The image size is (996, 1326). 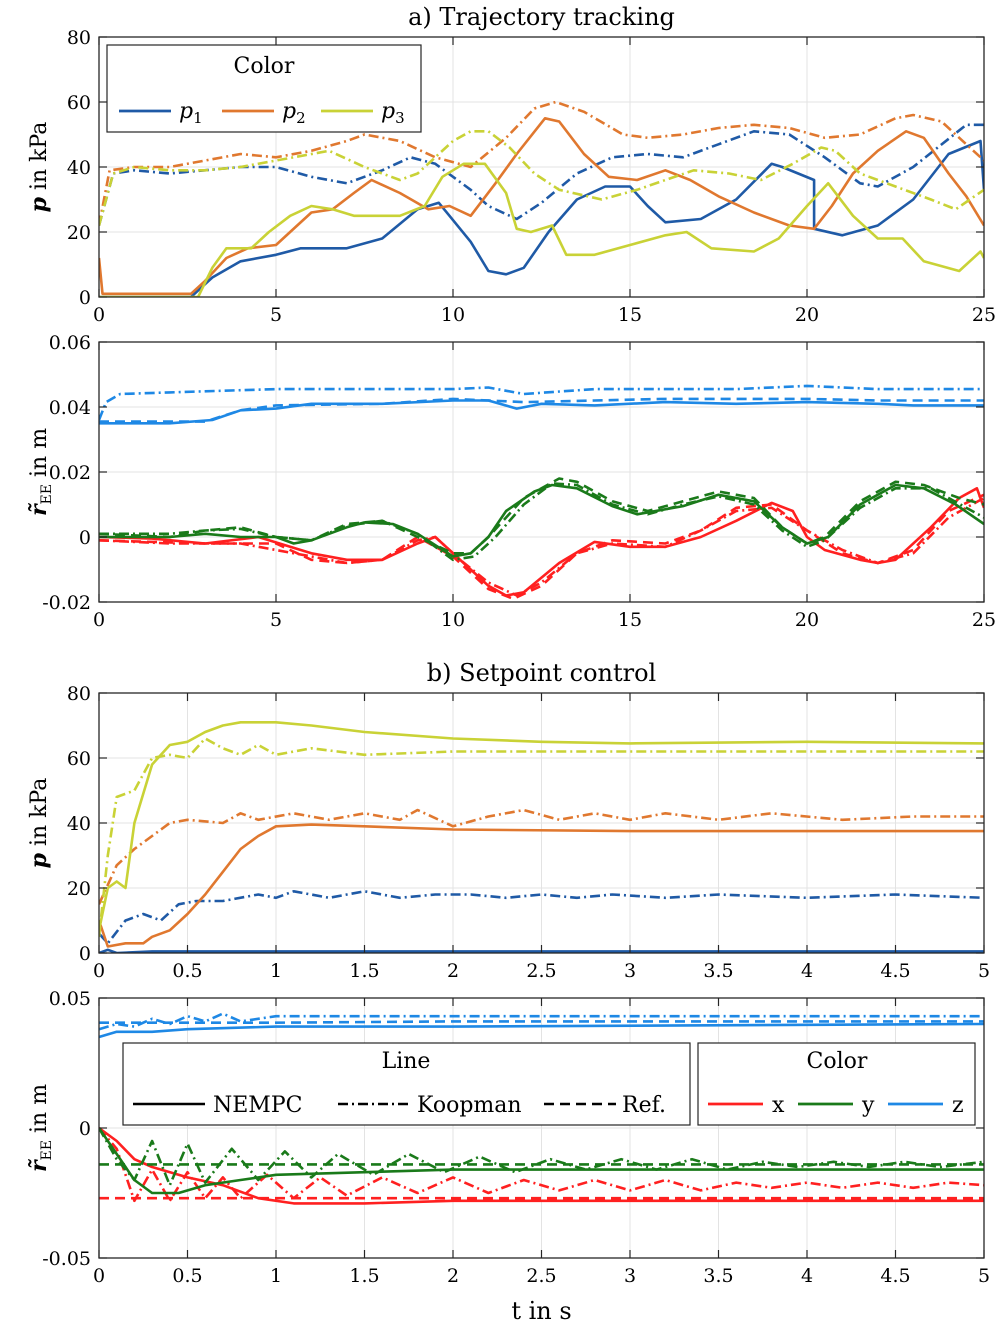 What do you see at coordinates (294, 113) in the screenshot?
I see `legend-label: p2` at bounding box center [294, 113].